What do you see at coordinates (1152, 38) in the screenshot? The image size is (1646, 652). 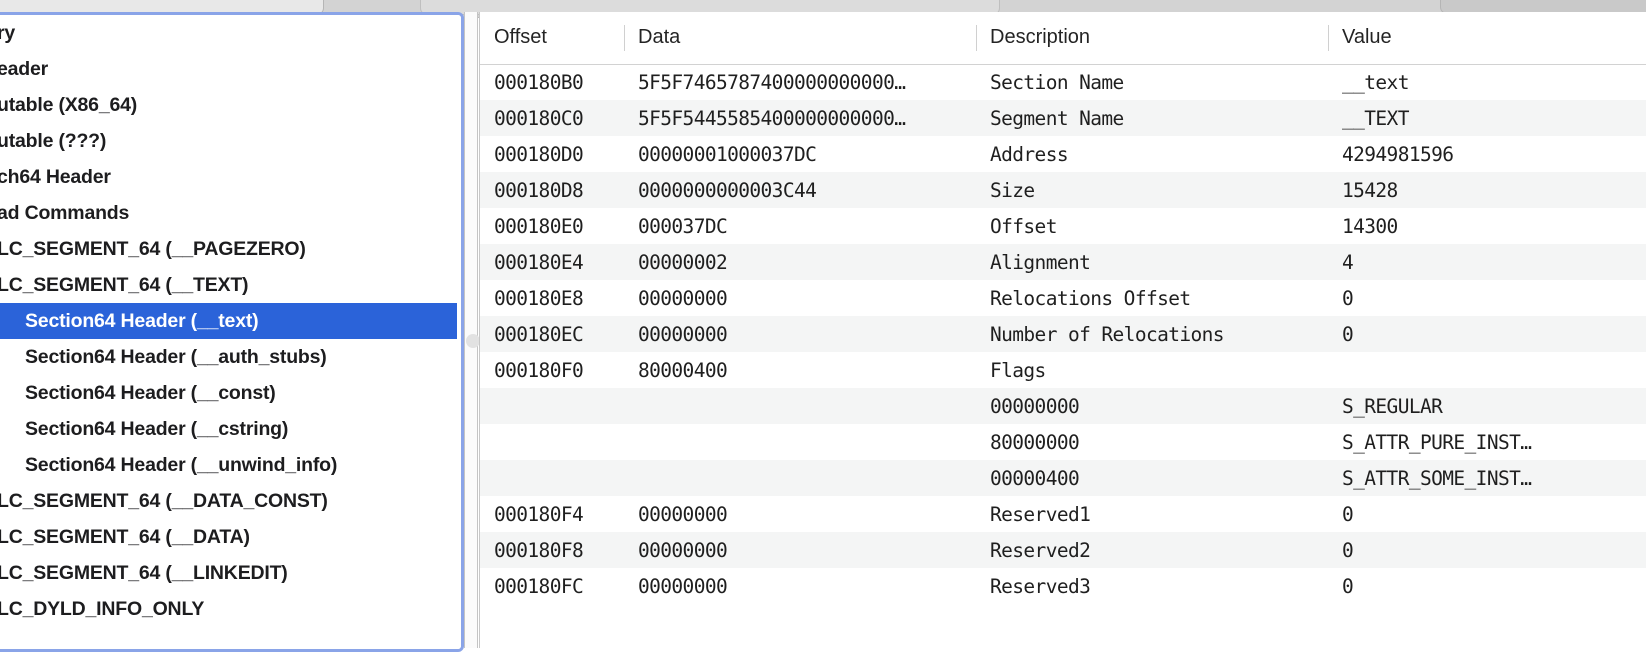 I see `column-header-description: Description` at bounding box center [1152, 38].